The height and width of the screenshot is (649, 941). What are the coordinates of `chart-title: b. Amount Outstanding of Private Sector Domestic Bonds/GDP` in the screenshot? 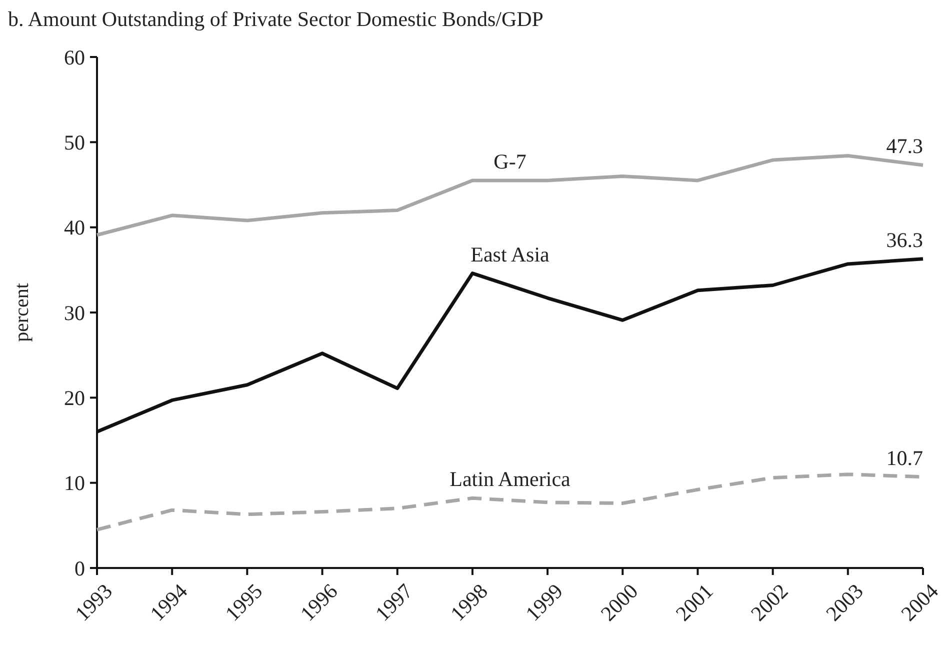 It's located at (276, 19).